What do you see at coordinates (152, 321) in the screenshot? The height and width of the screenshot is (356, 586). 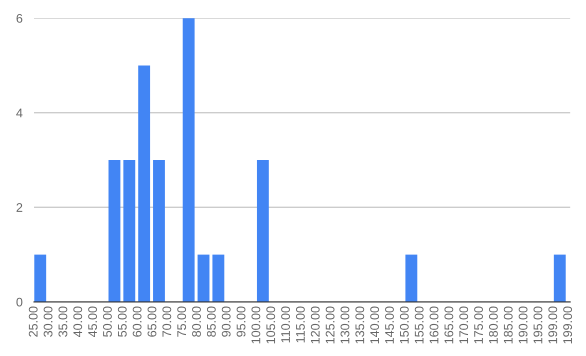 I see `x-tick-label: 65.00` at bounding box center [152, 321].